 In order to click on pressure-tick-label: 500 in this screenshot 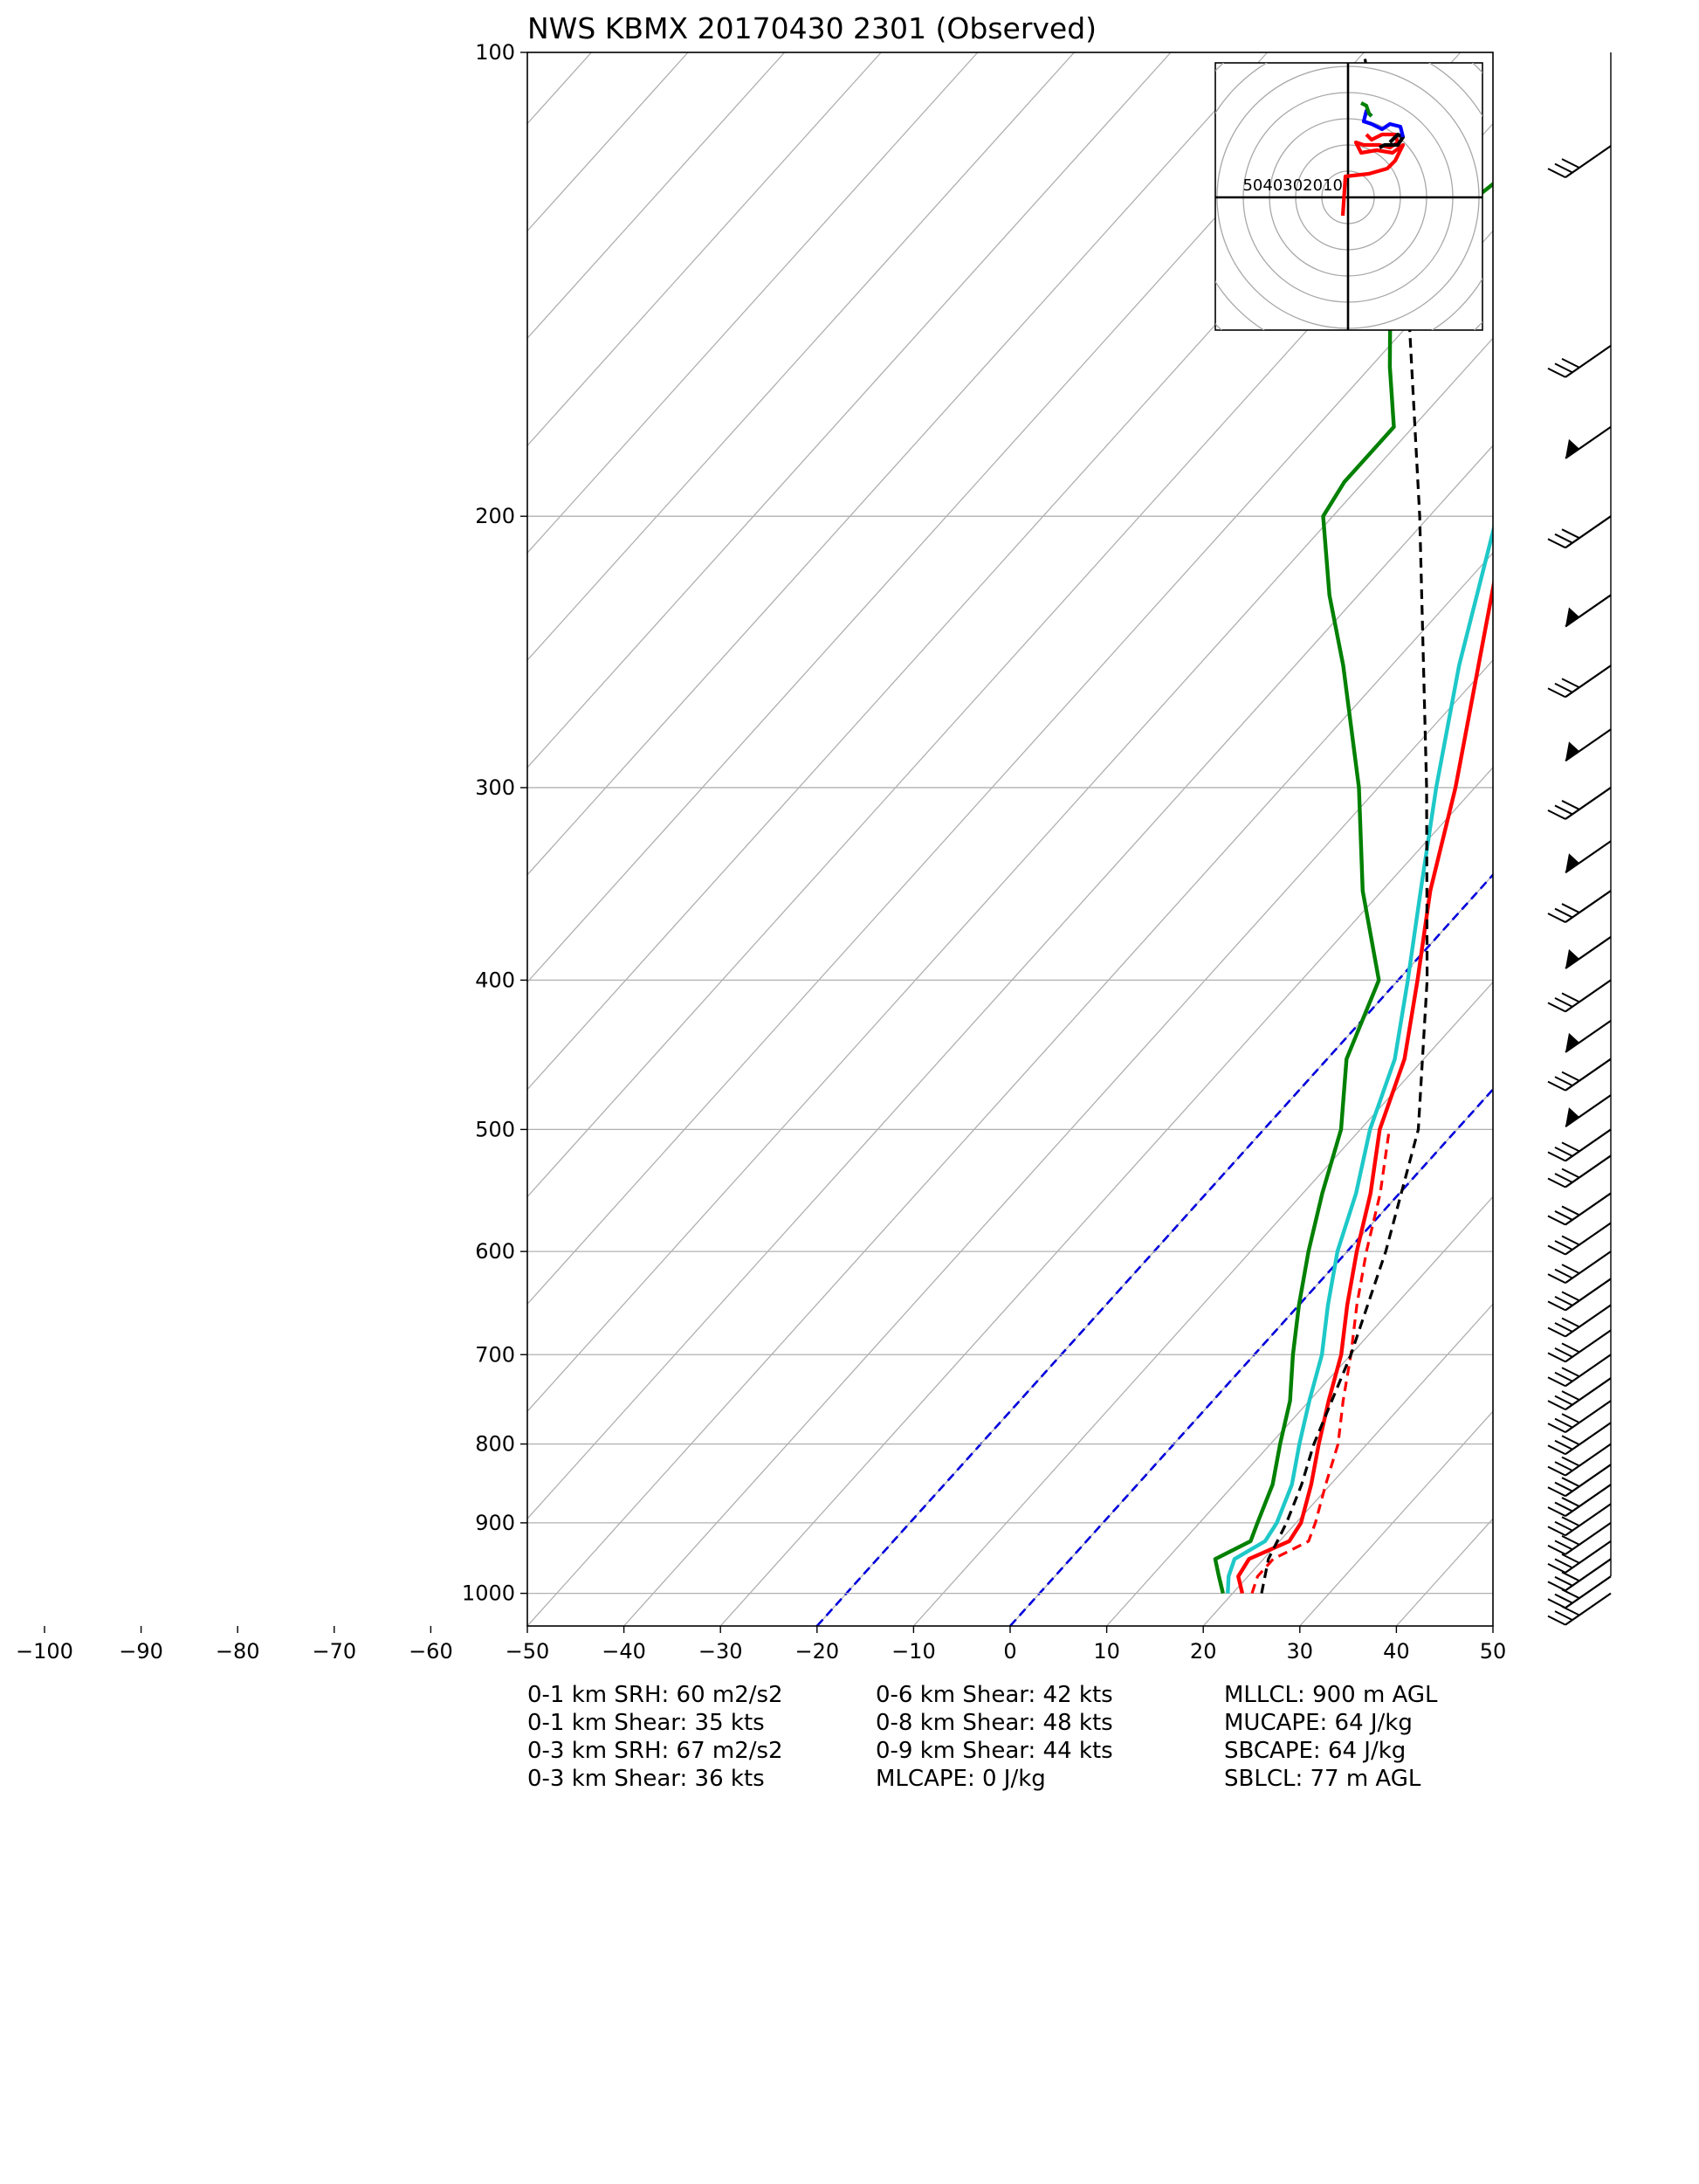, I will do `click(495, 1129)`.